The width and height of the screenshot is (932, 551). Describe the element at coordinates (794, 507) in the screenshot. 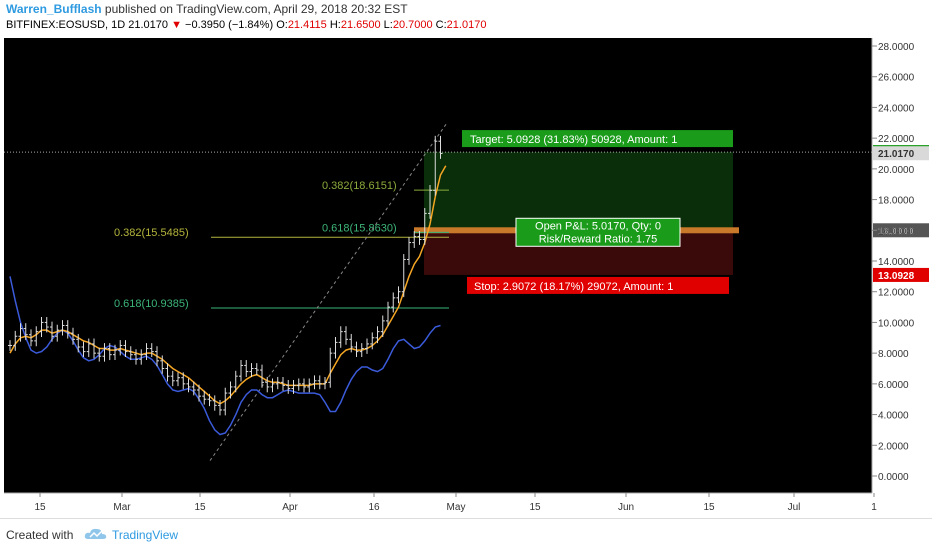

I see `x-tick-label: Jul` at that location.